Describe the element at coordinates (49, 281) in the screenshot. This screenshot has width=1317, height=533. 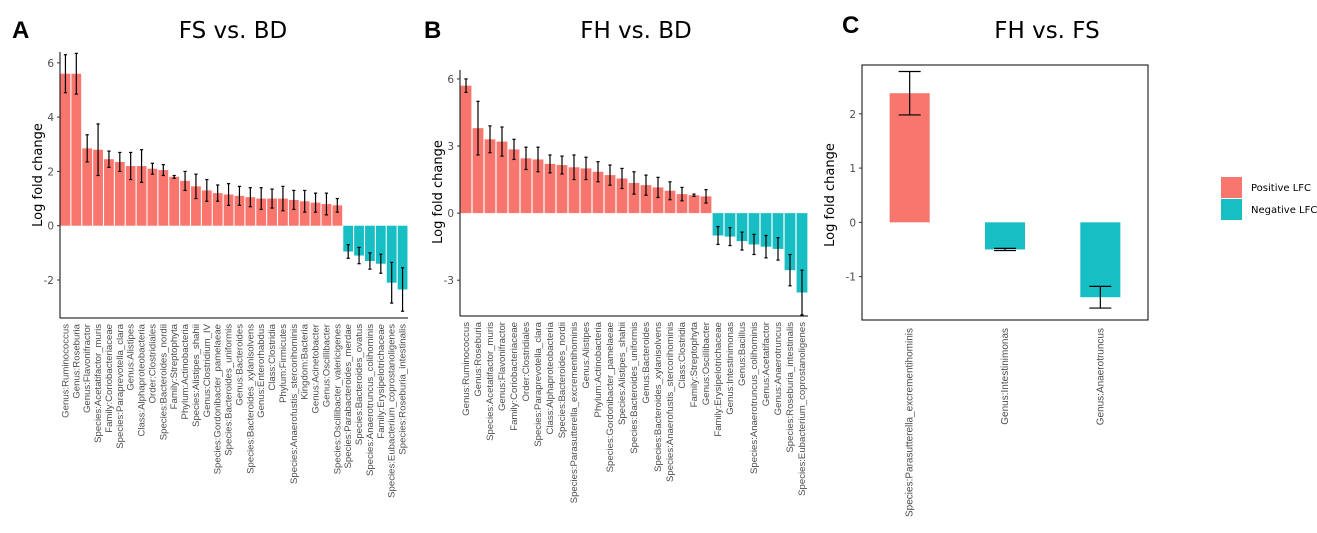
I see `y-tick-label: -2` at that location.